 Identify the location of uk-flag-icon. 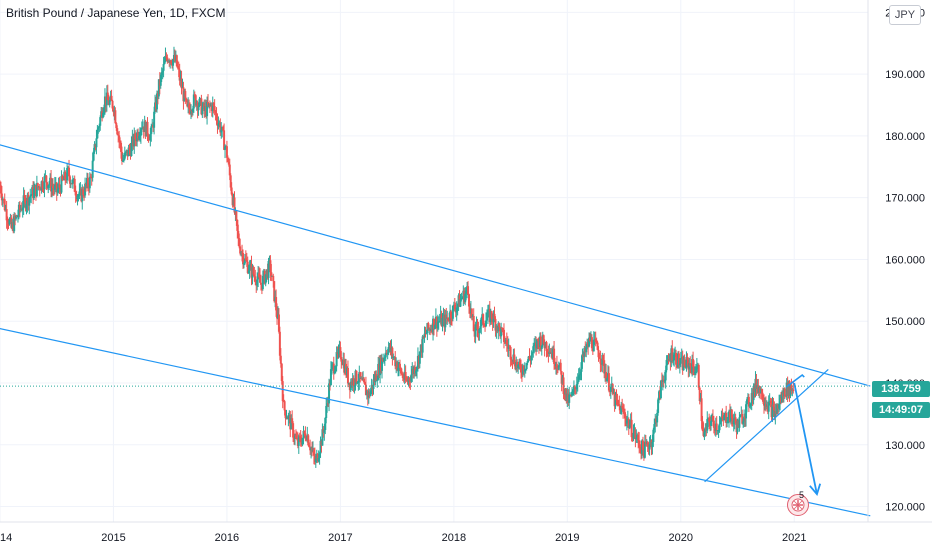
(798, 505).